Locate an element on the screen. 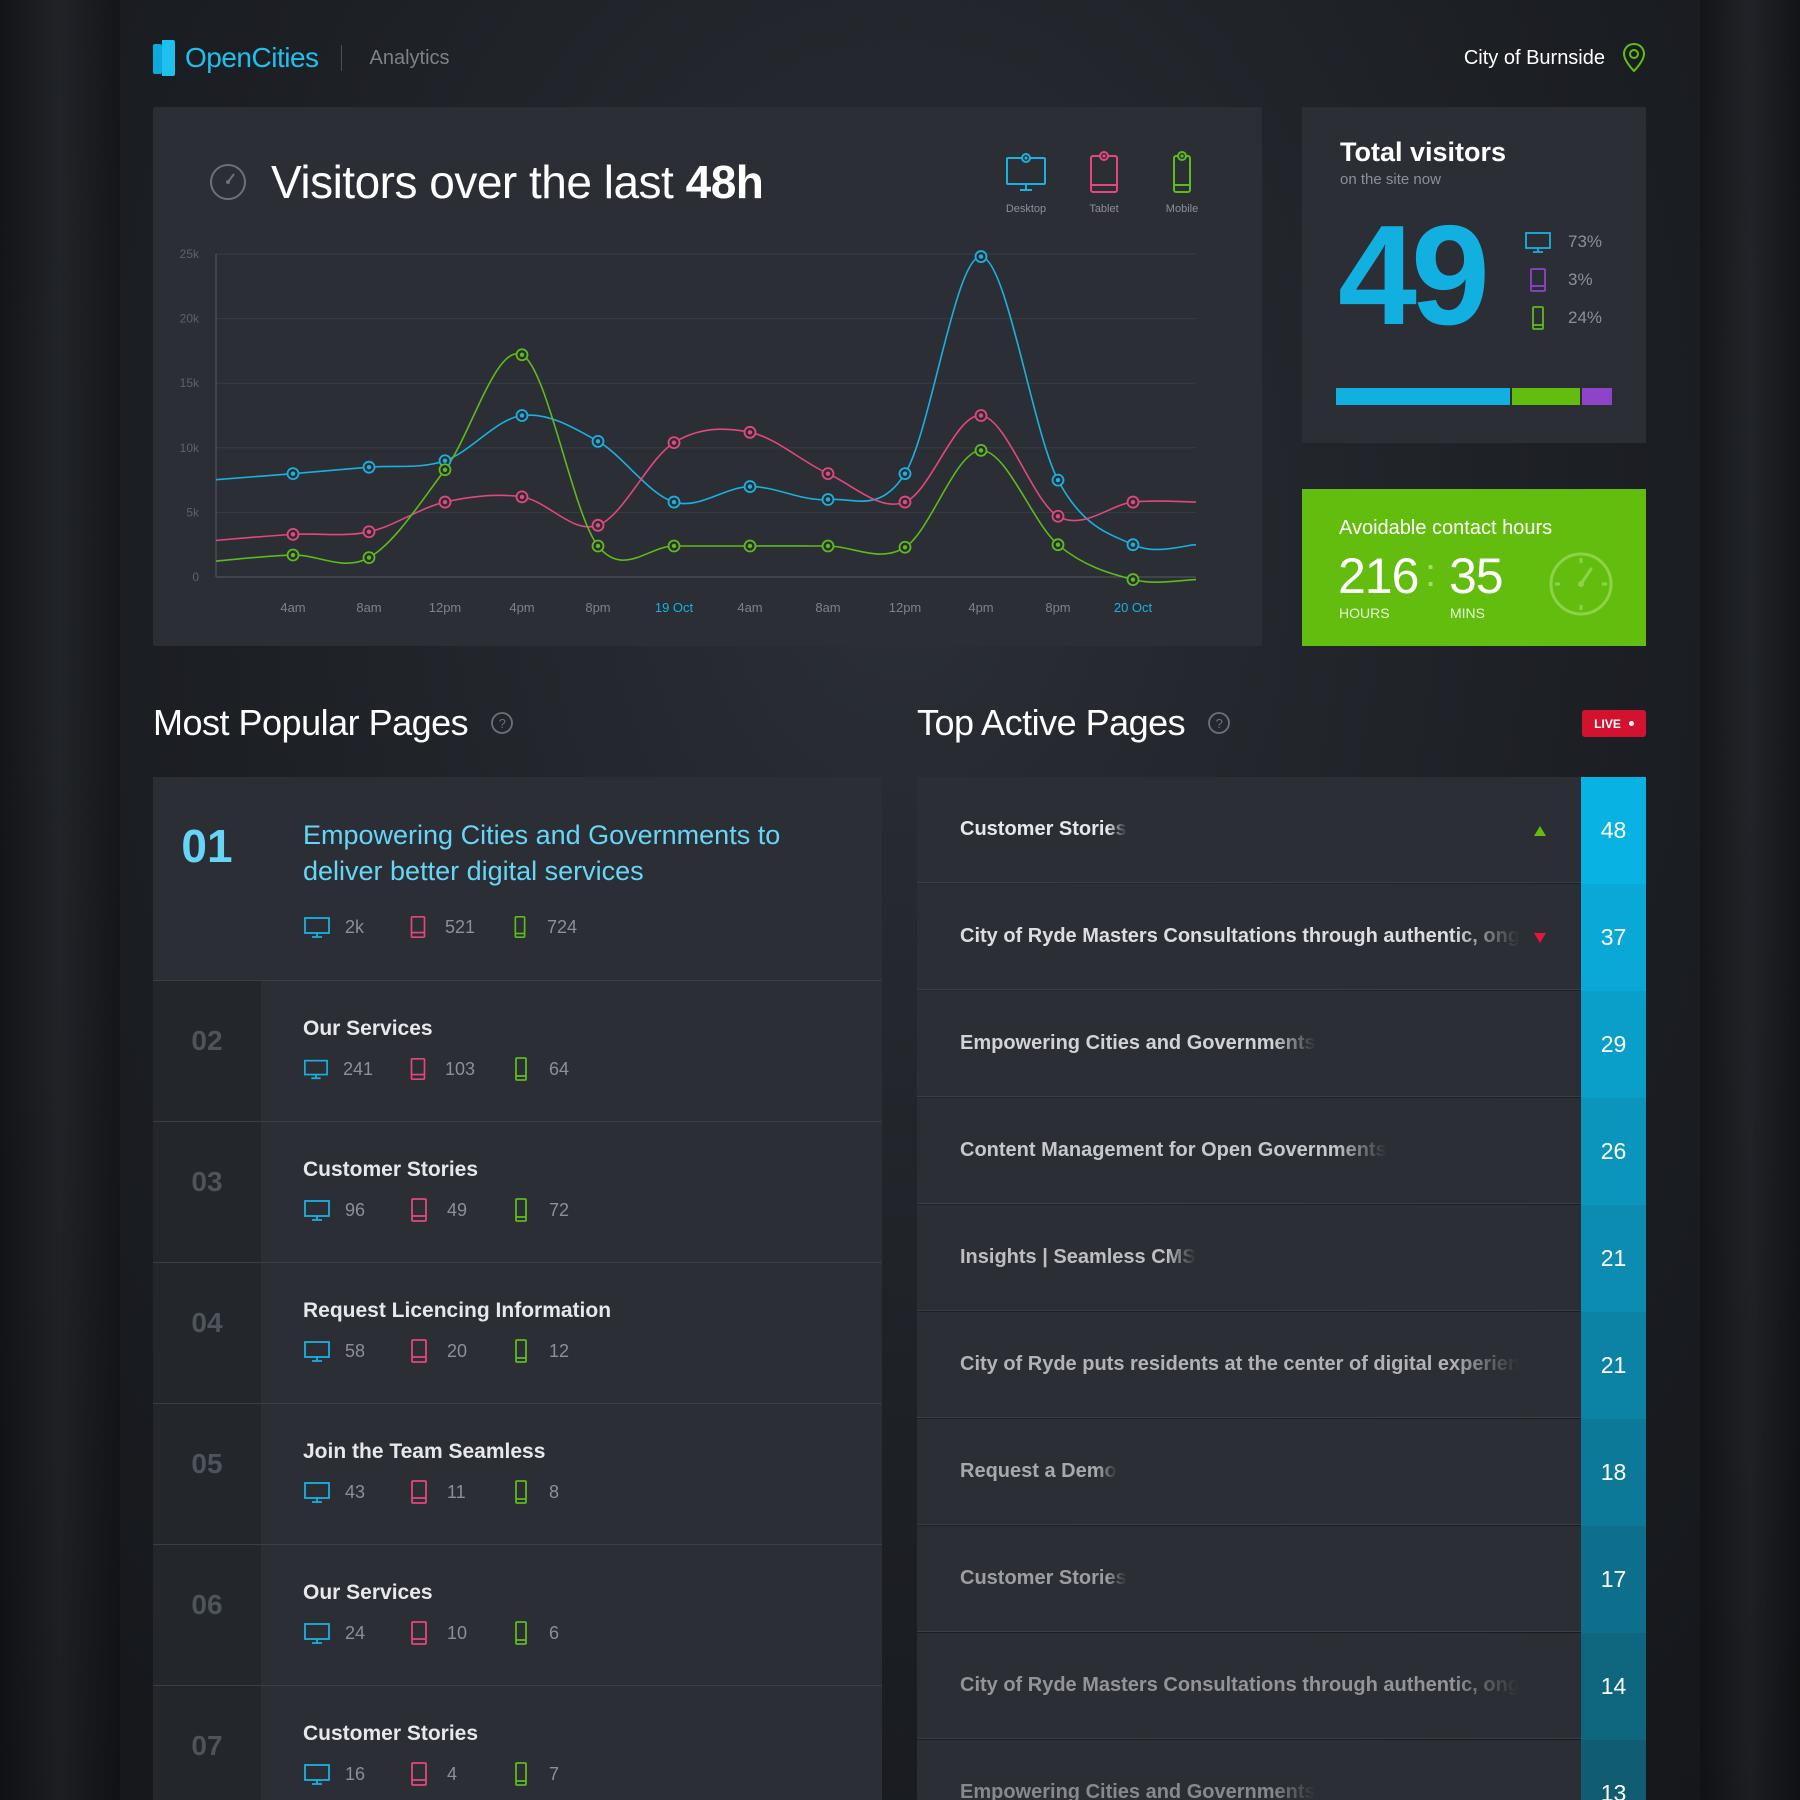  mobile-count: 7 is located at coordinates (554, 1773).